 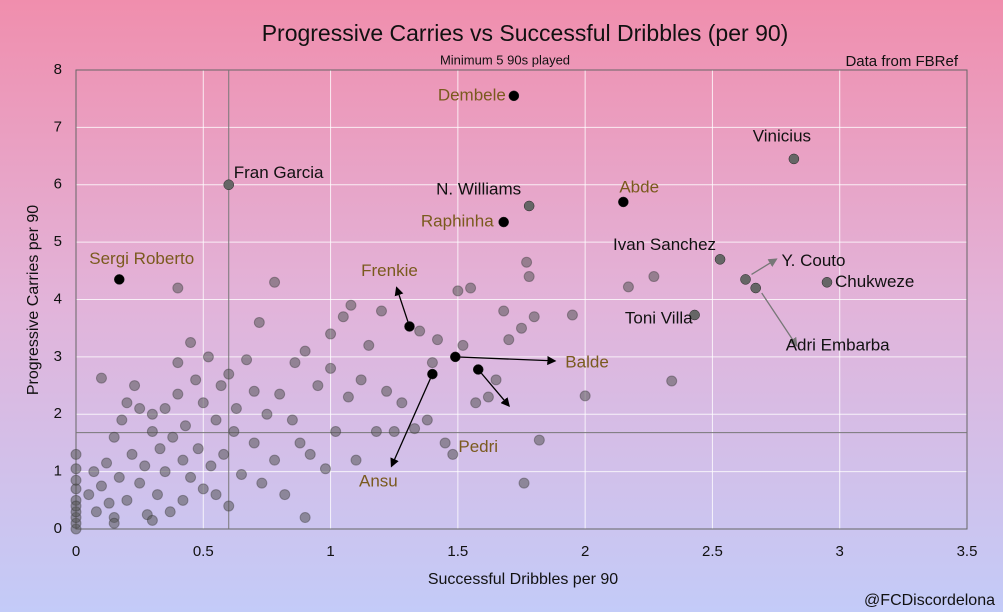 I want to click on x-tick-label: 3, so click(x=840, y=551).